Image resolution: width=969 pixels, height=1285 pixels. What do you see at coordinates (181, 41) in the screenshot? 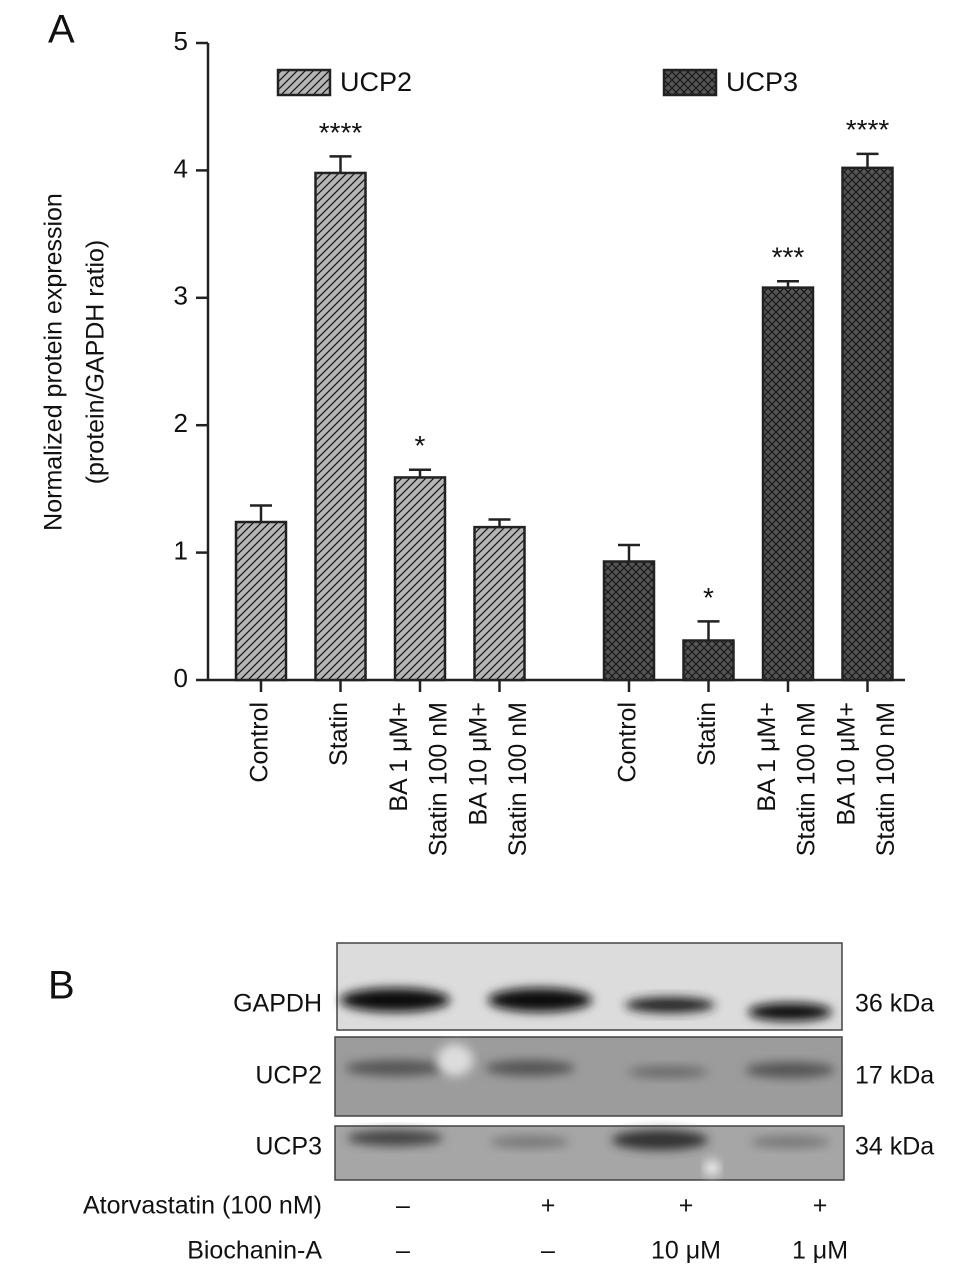
I see `y-tick-label: 5` at bounding box center [181, 41].